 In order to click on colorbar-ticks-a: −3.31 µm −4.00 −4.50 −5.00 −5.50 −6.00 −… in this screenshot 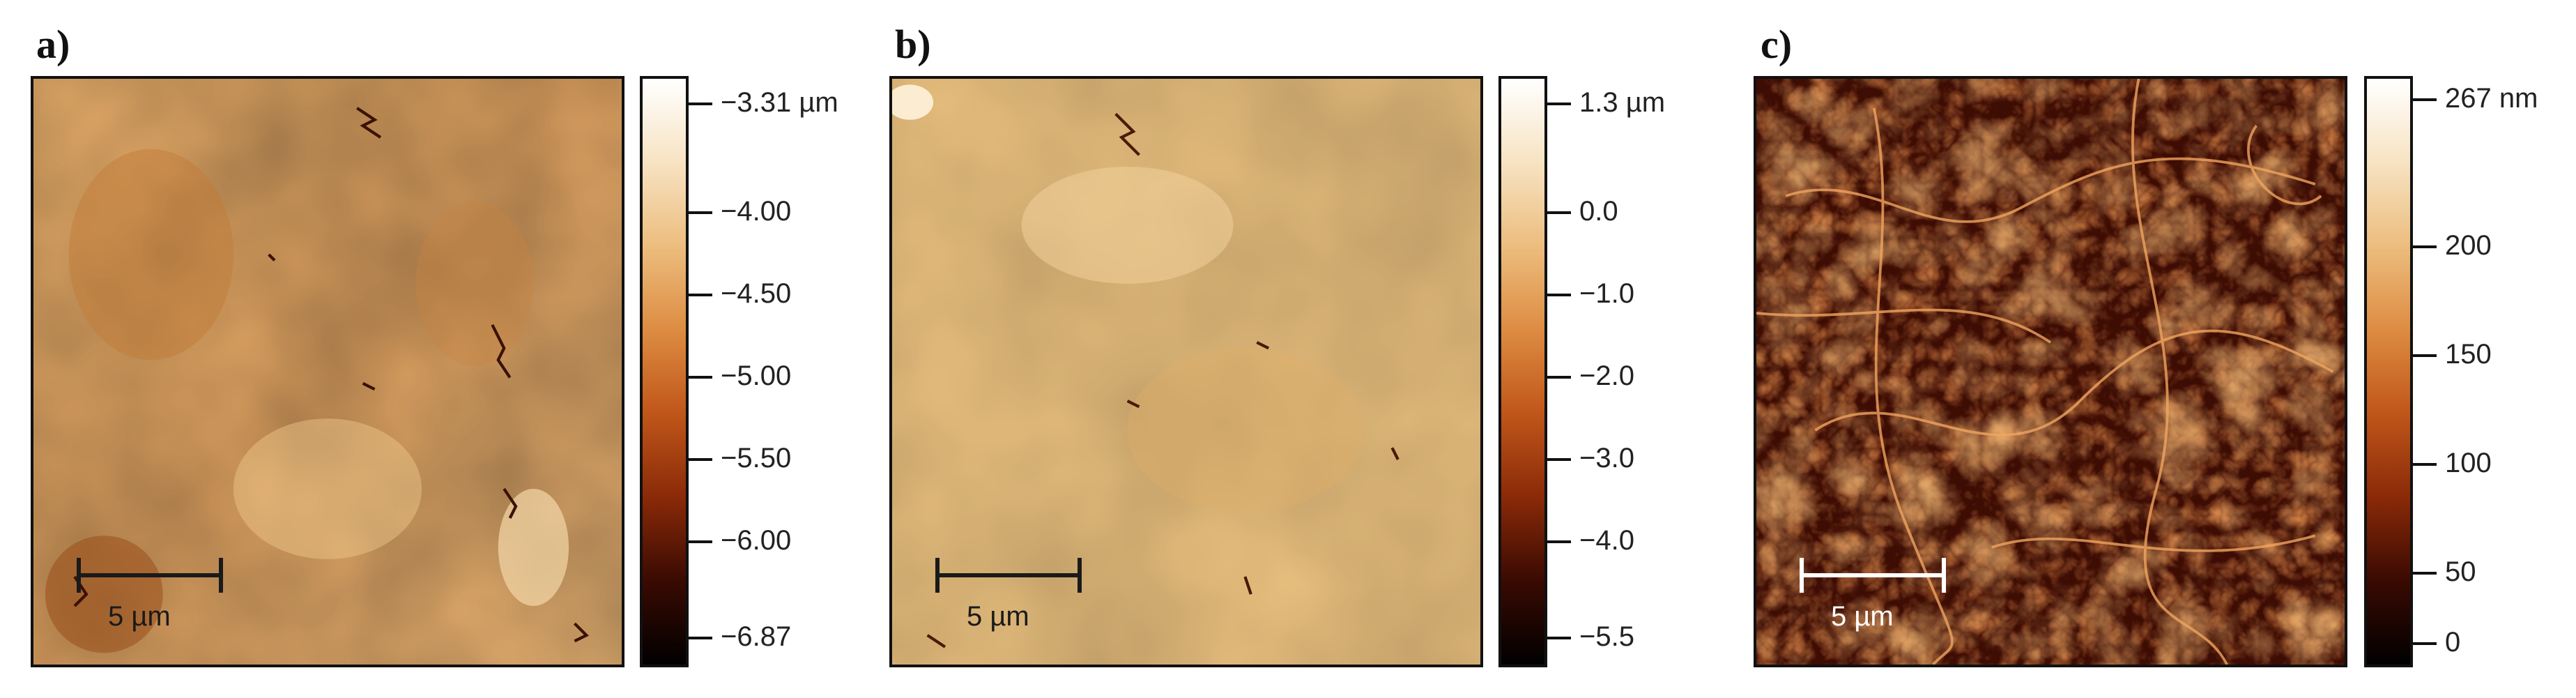, I will do `click(767, 371)`.